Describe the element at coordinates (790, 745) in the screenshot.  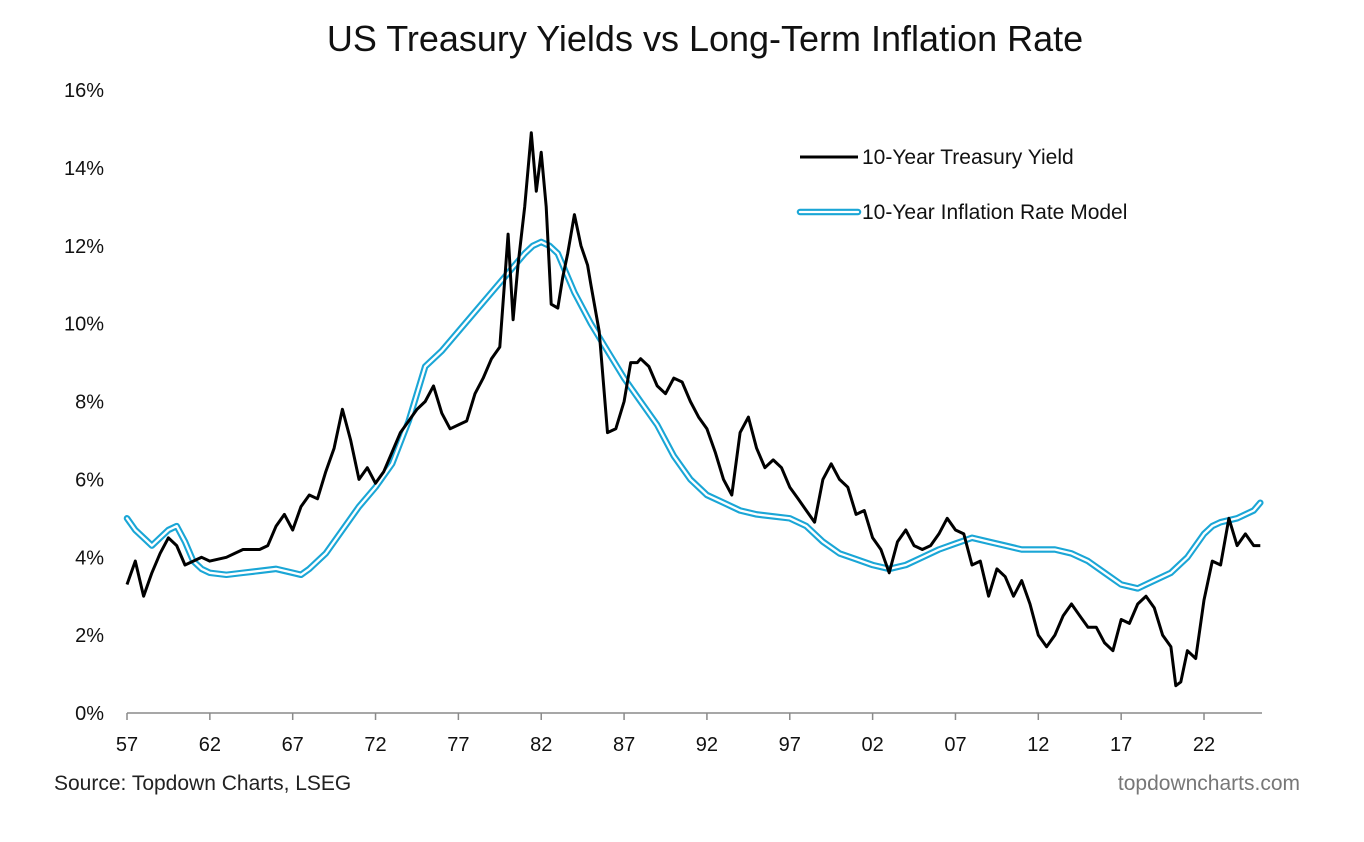
I see `x-tick-label: 97` at that location.